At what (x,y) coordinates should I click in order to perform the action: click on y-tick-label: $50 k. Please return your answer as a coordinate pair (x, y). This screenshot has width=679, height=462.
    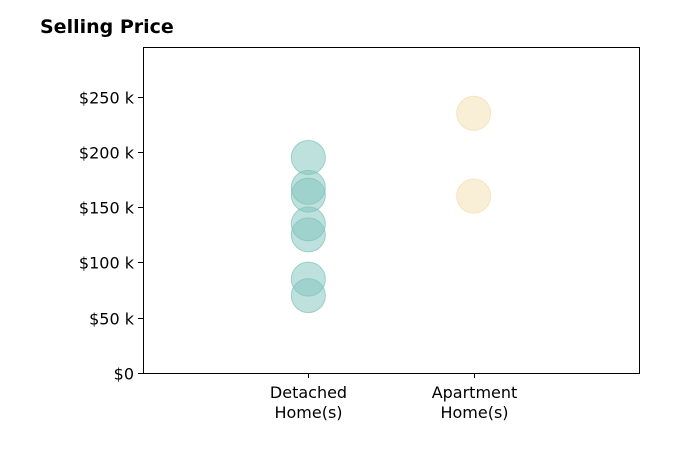
    Looking at the image, I should click on (112, 319).